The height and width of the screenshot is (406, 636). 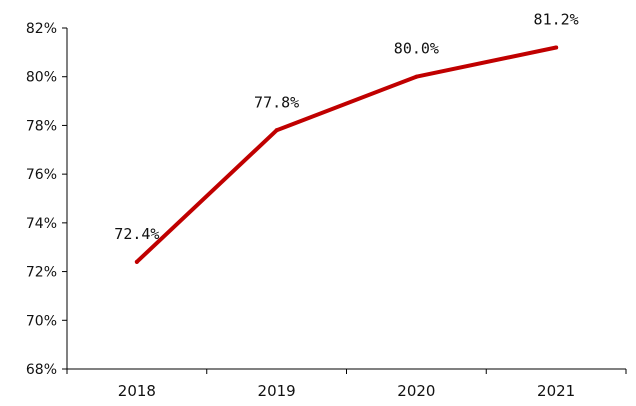 I want to click on y-tick-label: 82%, so click(x=41, y=29).